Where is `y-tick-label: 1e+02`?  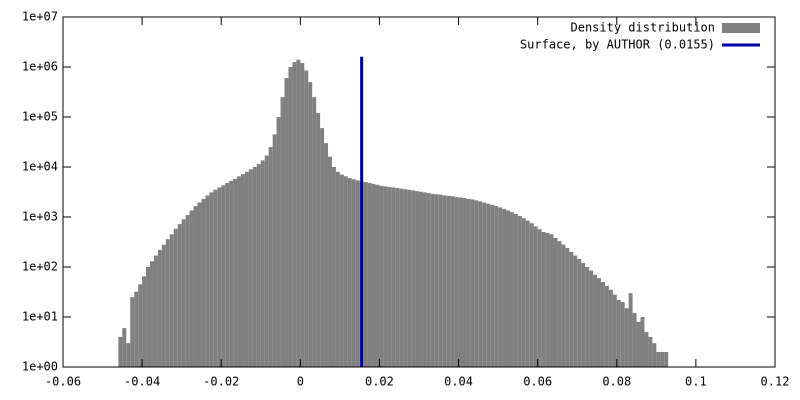 y-tick-label: 1e+02 is located at coordinates (40, 267).